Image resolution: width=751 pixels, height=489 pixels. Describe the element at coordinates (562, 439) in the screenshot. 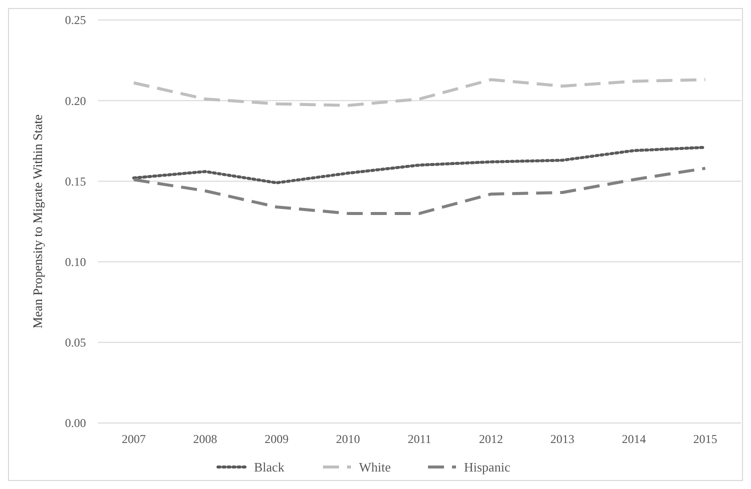

I see `x-tick-label: 2013` at that location.